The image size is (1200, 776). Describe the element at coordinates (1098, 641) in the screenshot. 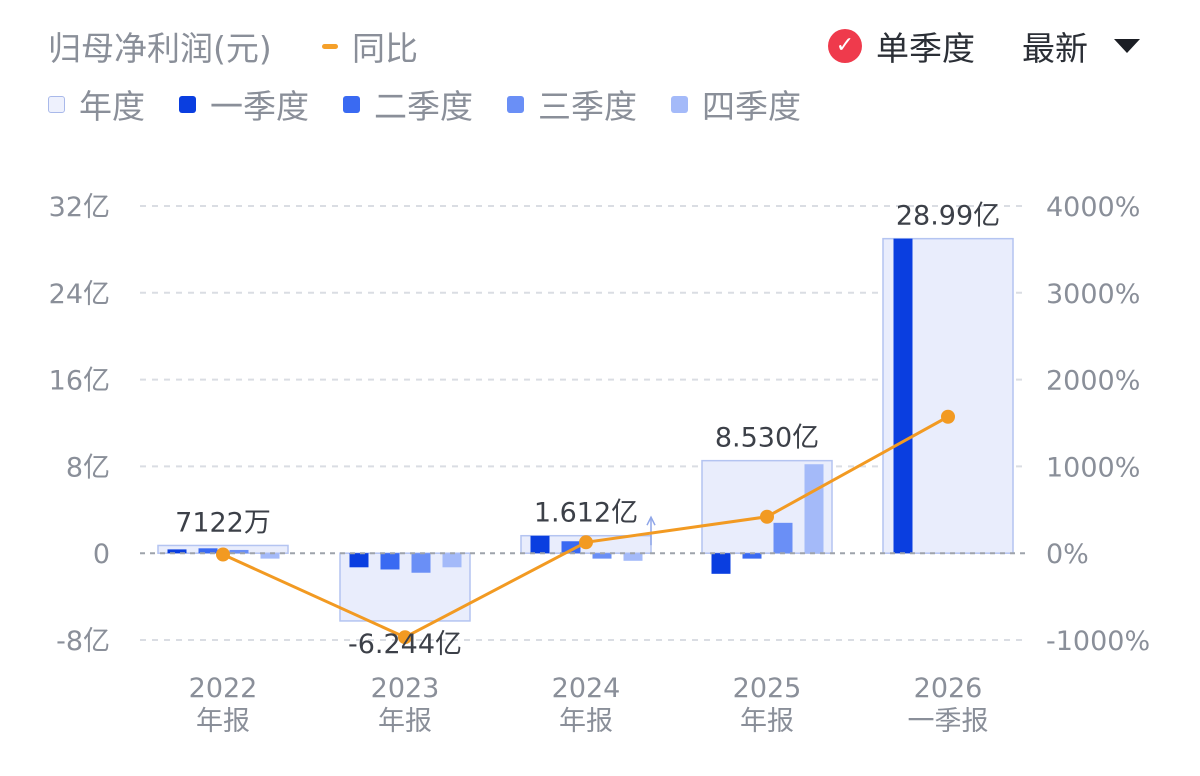

I see `y-axis-right-label: -1000%` at that location.